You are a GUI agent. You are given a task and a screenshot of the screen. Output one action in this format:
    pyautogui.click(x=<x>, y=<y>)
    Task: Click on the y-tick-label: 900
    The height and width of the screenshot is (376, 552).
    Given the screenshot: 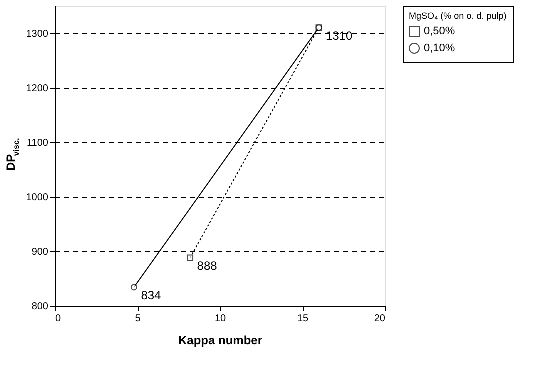 What is the action you would take?
    pyautogui.click(x=40, y=252)
    